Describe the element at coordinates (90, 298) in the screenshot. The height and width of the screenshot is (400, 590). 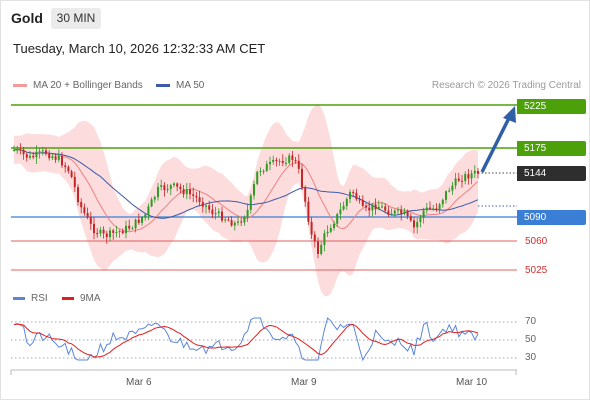
I see `legend-rsi-ma-label: 9MA` at that location.